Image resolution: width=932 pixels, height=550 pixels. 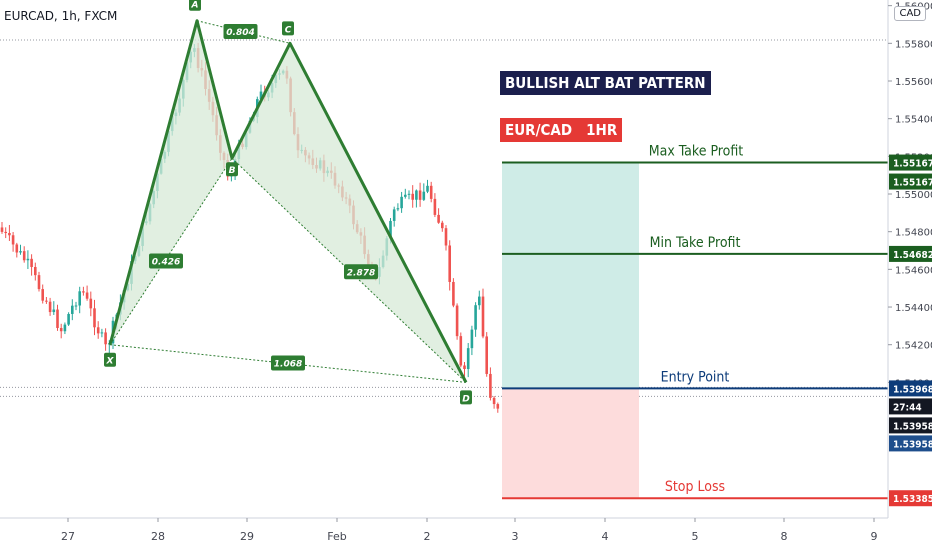 What do you see at coordinates (240, 33) in the screenshot?
I see `pattern-ratio-label: 0.804` at bounding box center [240, 33].